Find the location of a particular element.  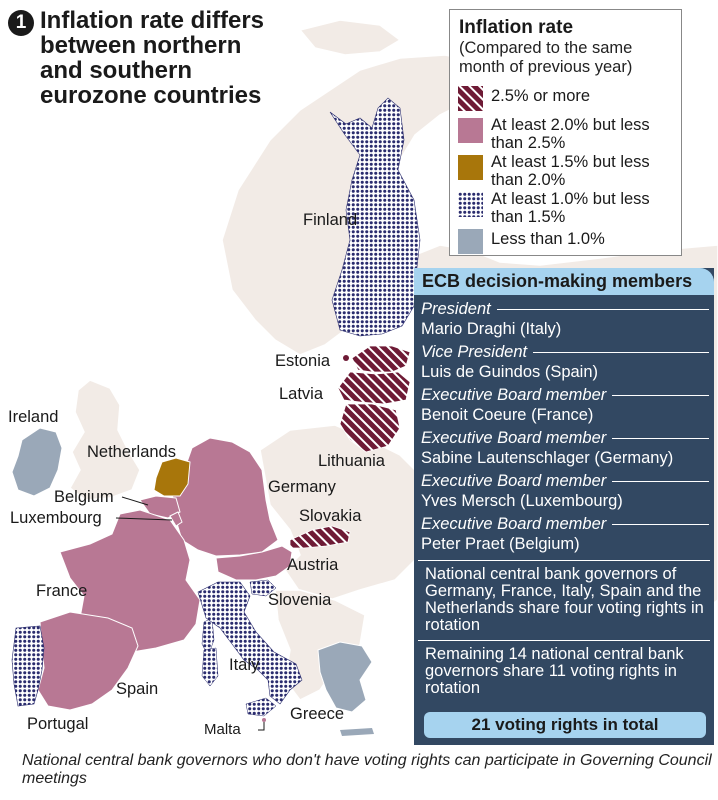

legend-item: Less than 1.0% is located at coordinates (569, 247).